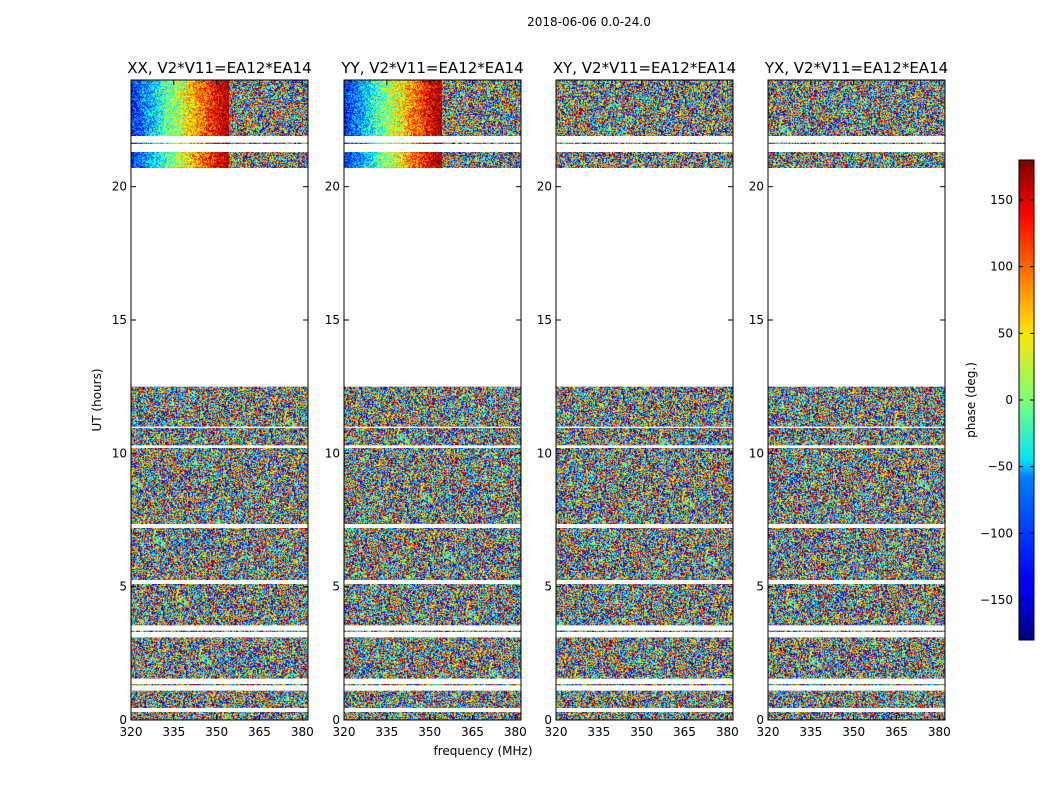 The height and width of the screenshot is (800, 1050). I want to click on colorbar-tick-label: 150, so click(1001, 200).